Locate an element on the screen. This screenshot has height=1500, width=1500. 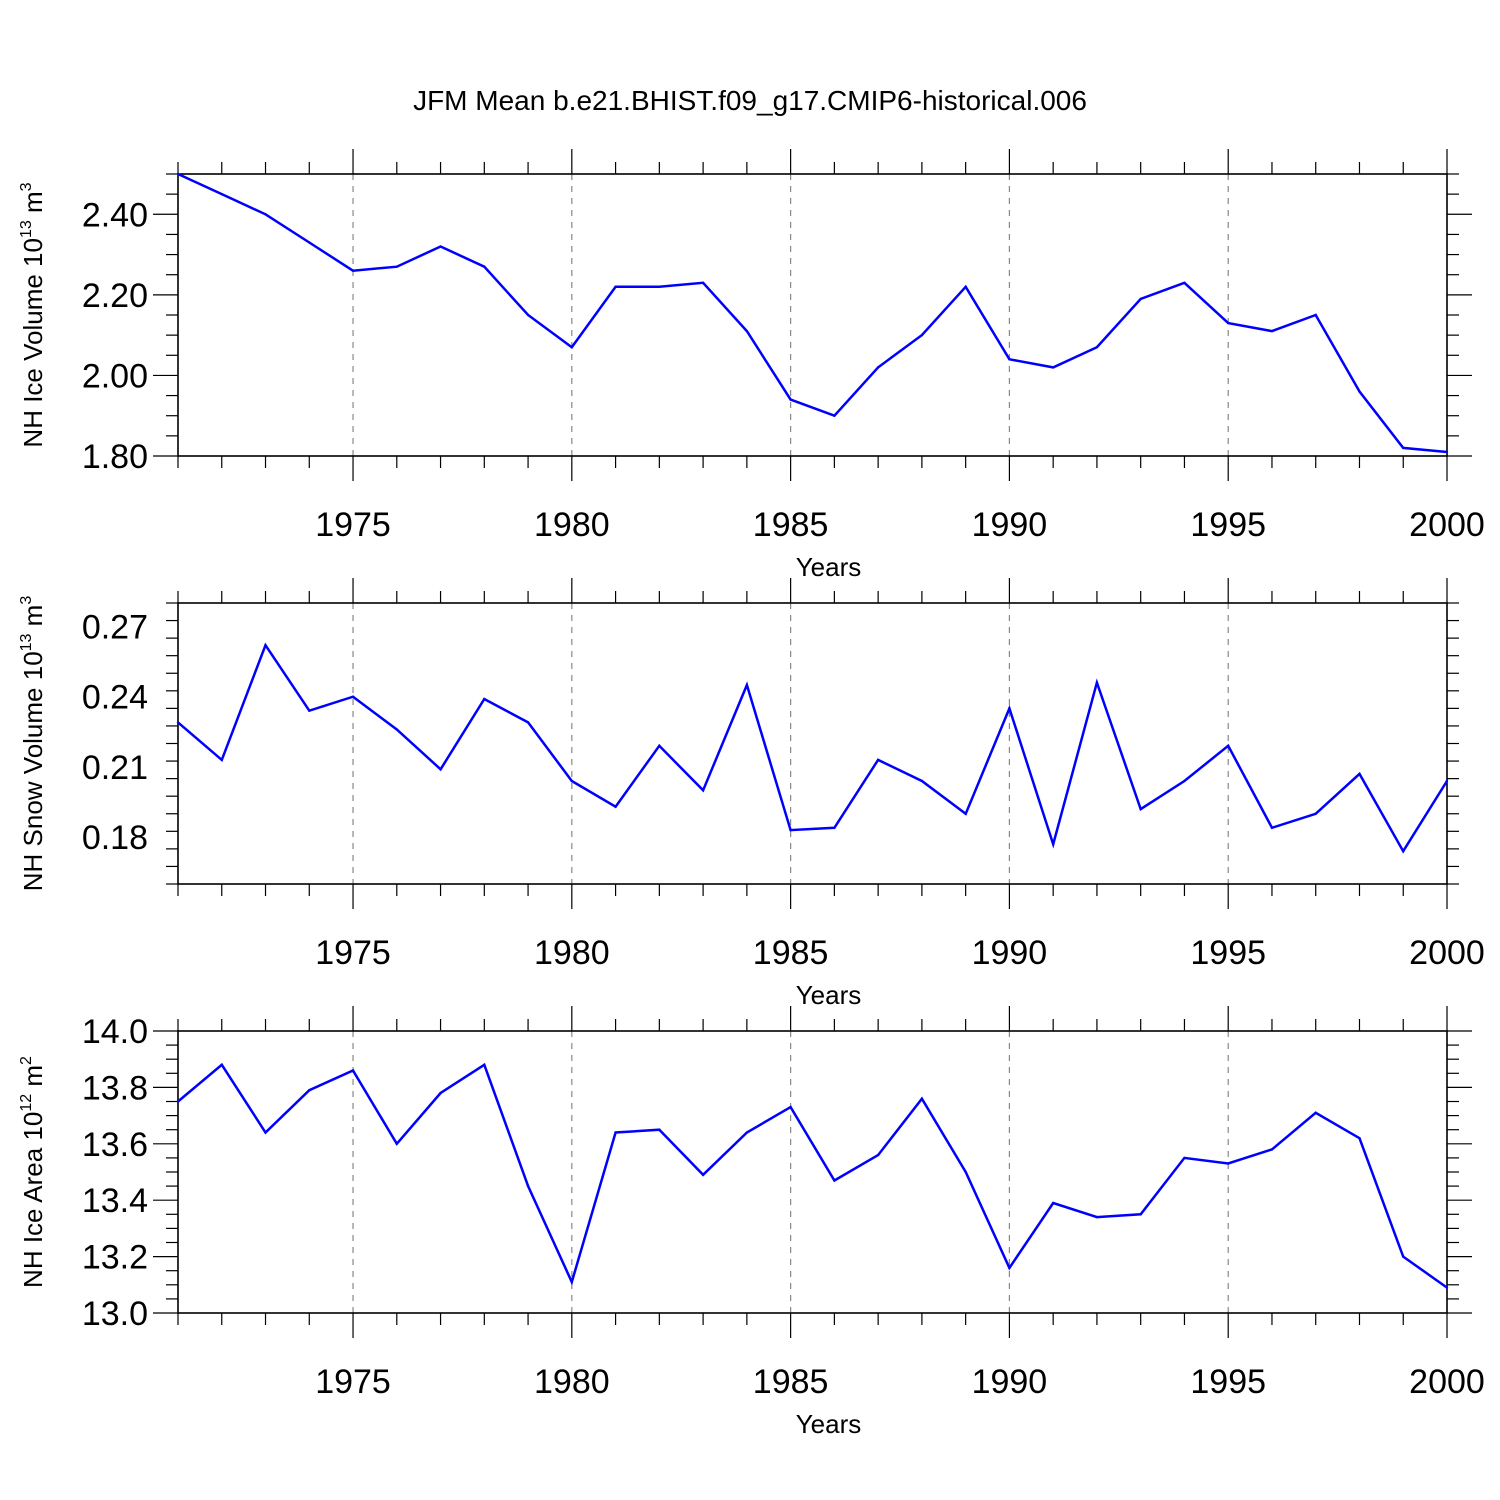
y-axis-label: NH Ice Area 1012 m2 is located at coordinates (33, 1172).